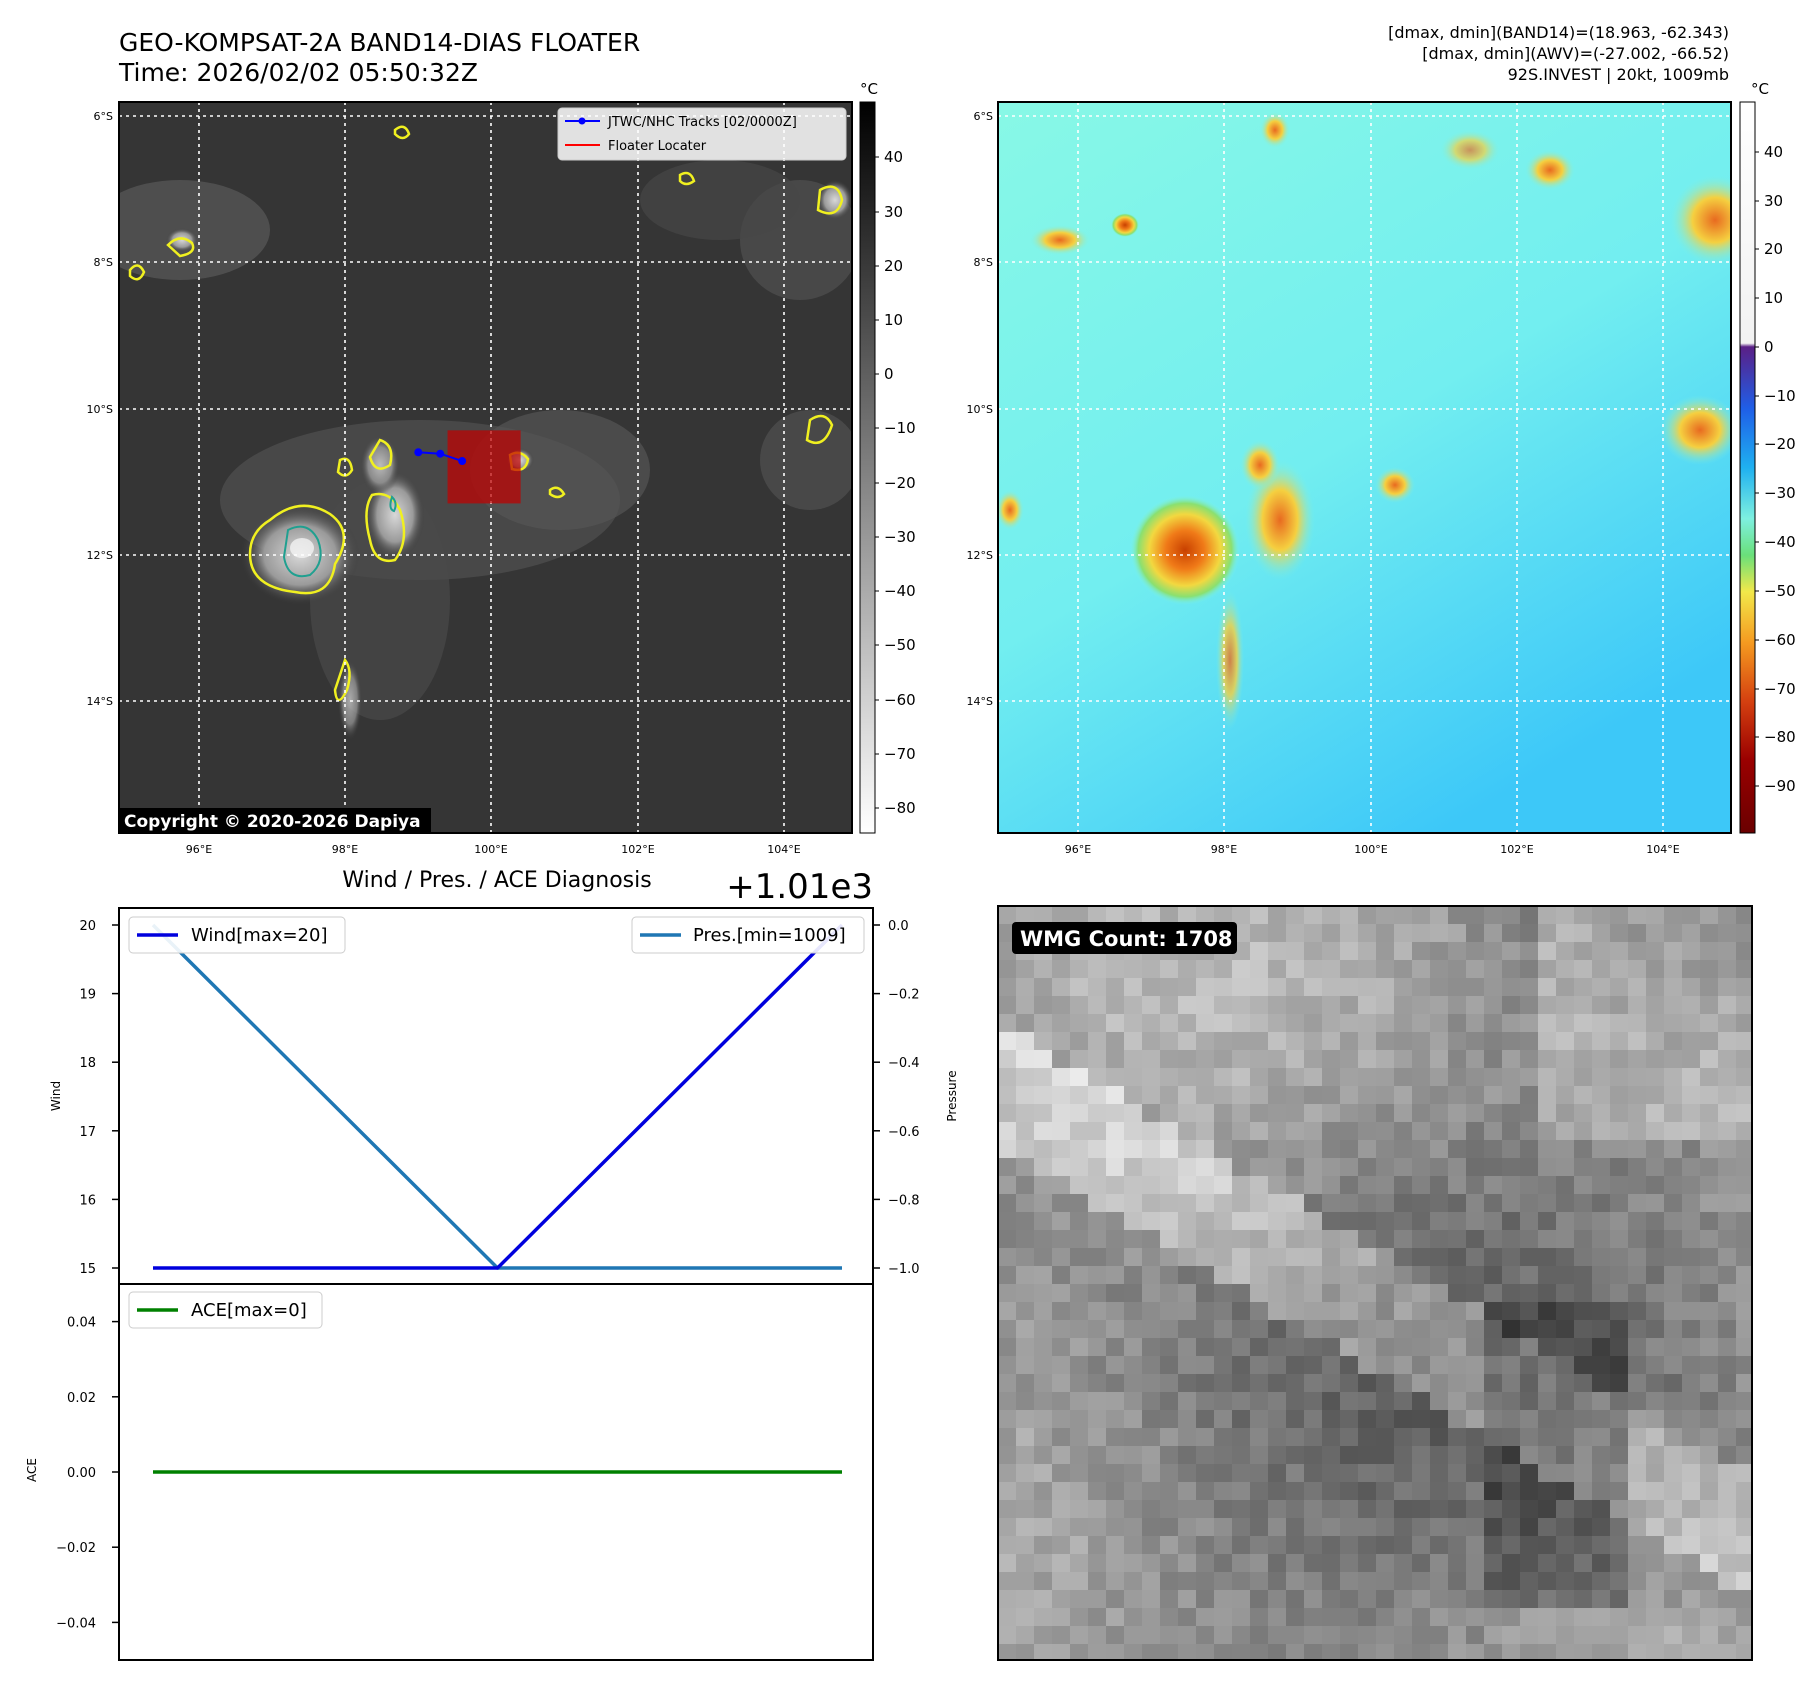 This screenshot has width=1813, height=1690. What do you see at coordinates (900, 645) in the screenshot?
I see `svg-text: −50` at bounding box center [900, 645].